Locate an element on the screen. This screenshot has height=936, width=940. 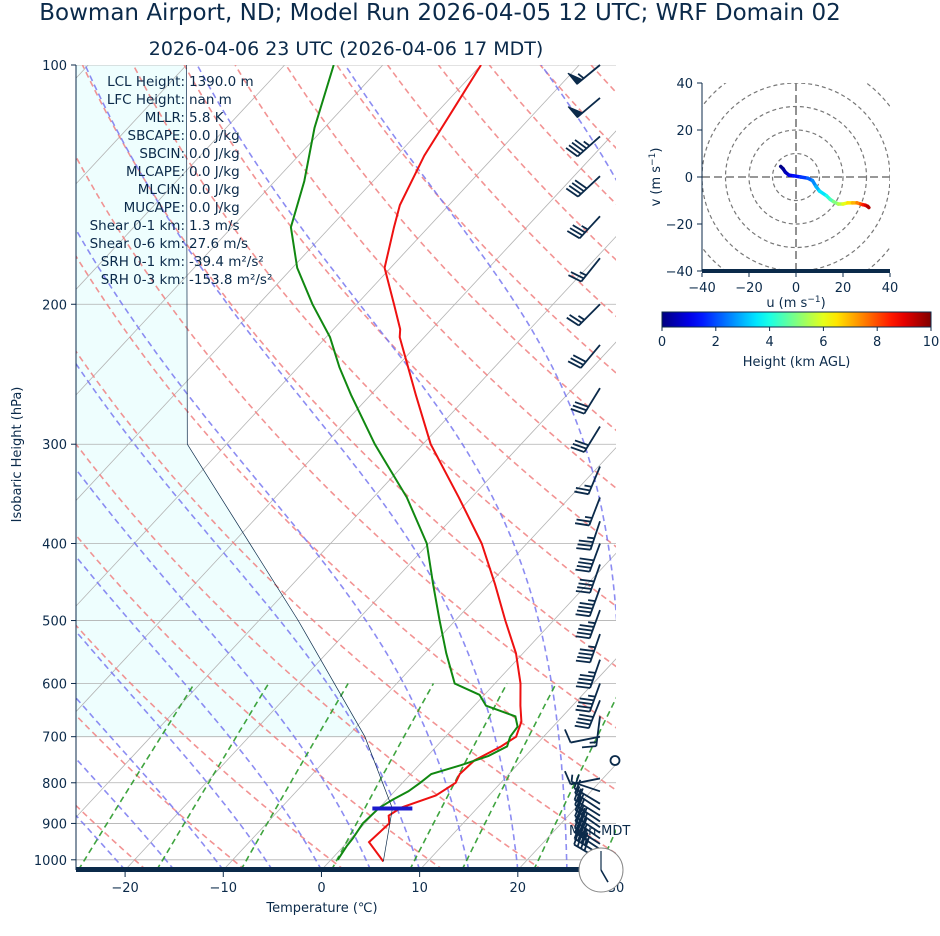
y-tick-label: 700 is located at coordinates (54, 738).